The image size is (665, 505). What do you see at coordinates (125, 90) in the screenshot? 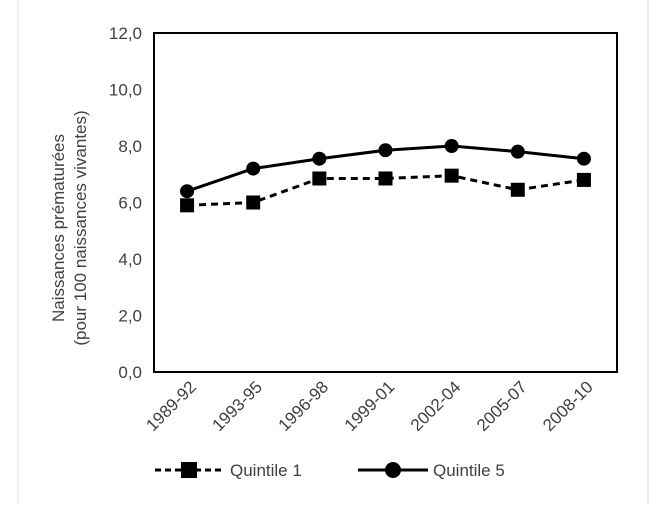
I see `y-tick-label: 10,0` at bounding box center [125, 90].